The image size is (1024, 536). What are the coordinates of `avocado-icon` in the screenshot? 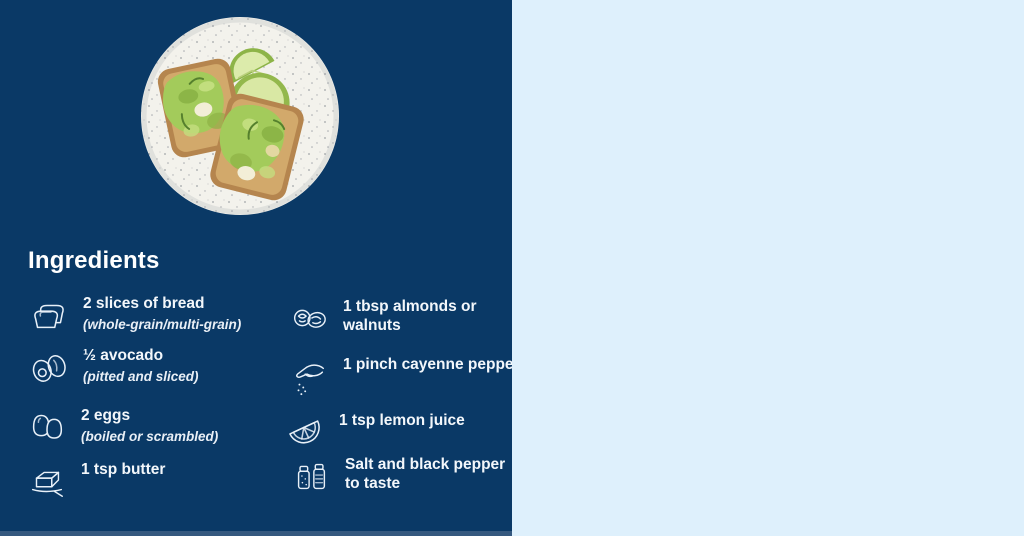 It's located at (49, 367).